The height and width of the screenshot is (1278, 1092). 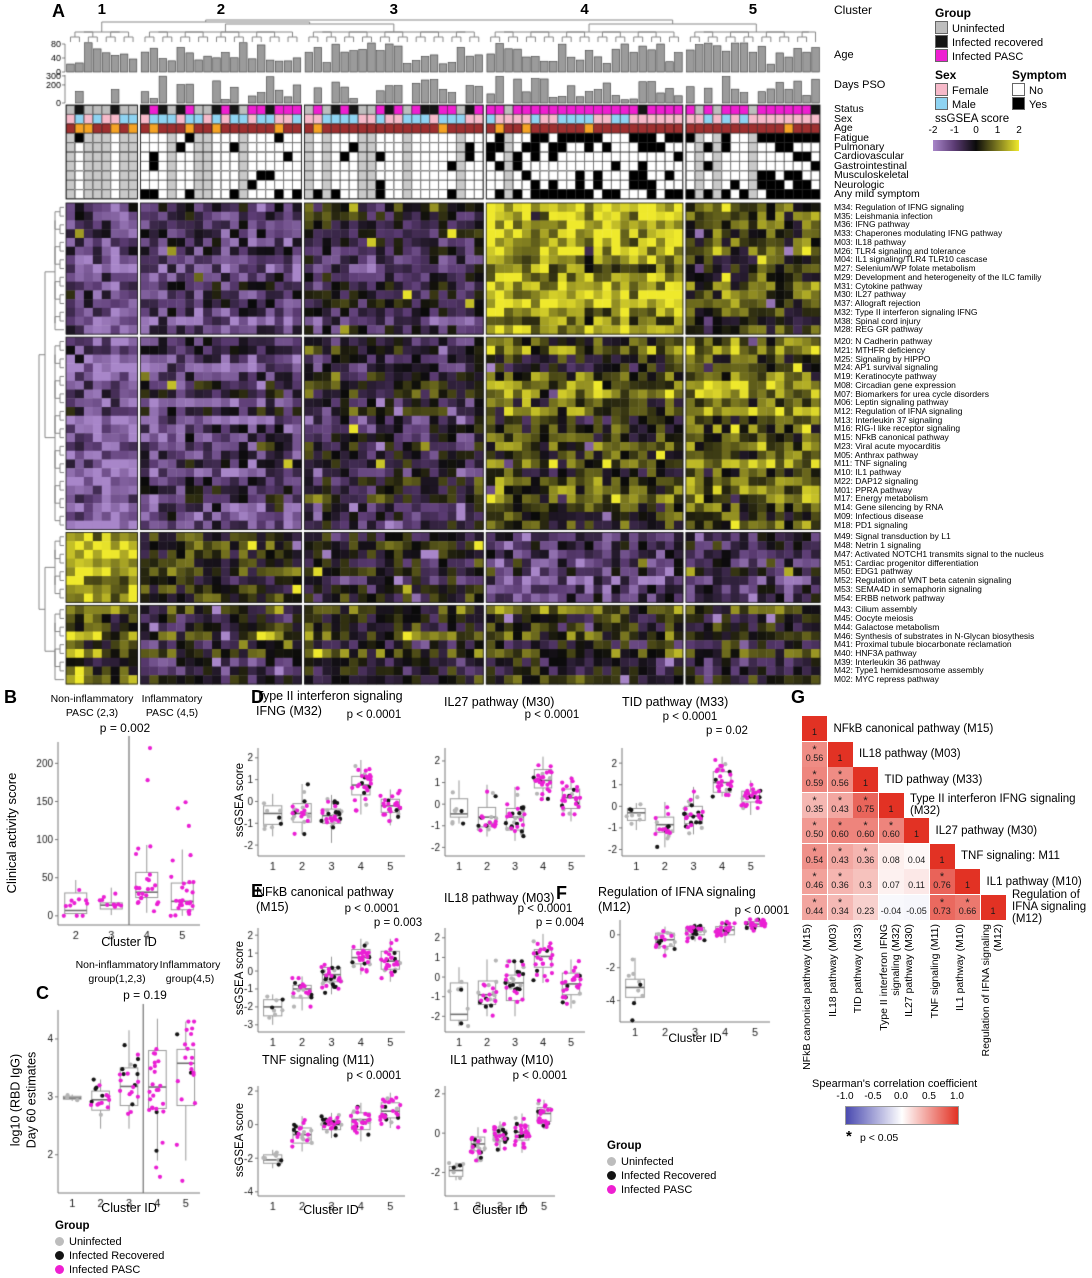 I want to click on cluster-label: 5, so click(x=753, y=9).